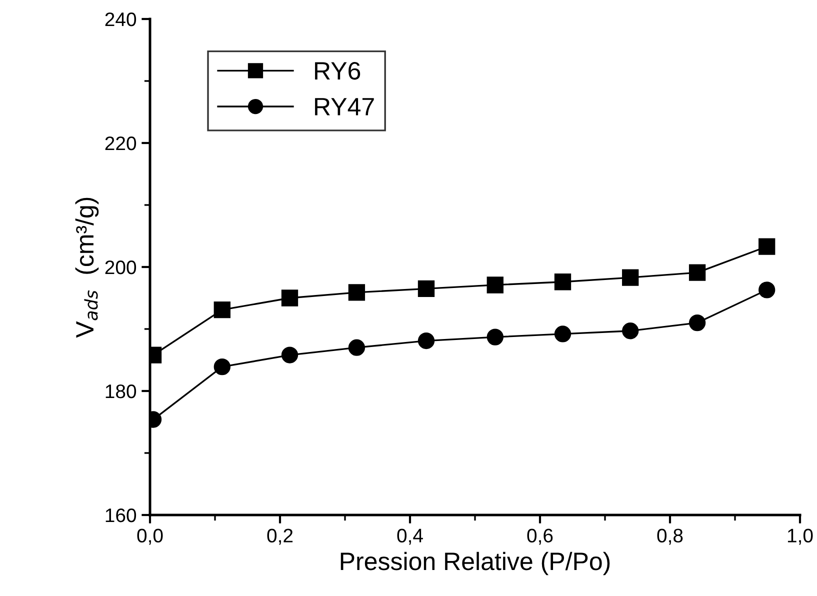 The image size is (817, 596). What do you see at coordinates (800, 536) in the screenshot?
I see `x-tick-label: 1,0` at bounding box center [800, 536].